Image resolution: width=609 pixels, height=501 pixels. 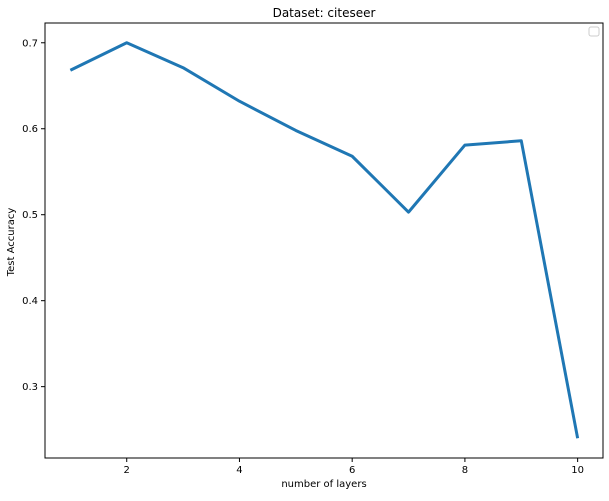 What do you see at coordinates (30, 387) in the screenshot?
I see `y-tick-label: 0.3` at bounding box center [30, 387].